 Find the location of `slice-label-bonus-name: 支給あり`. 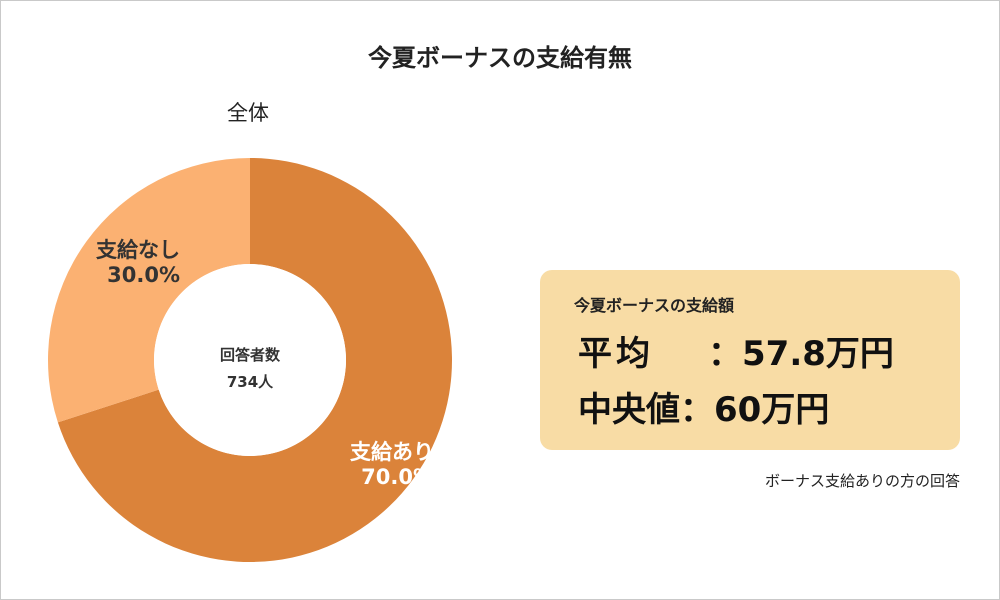

slice-label-bonus-name: 支給あり is located at coordinates (392, 452).